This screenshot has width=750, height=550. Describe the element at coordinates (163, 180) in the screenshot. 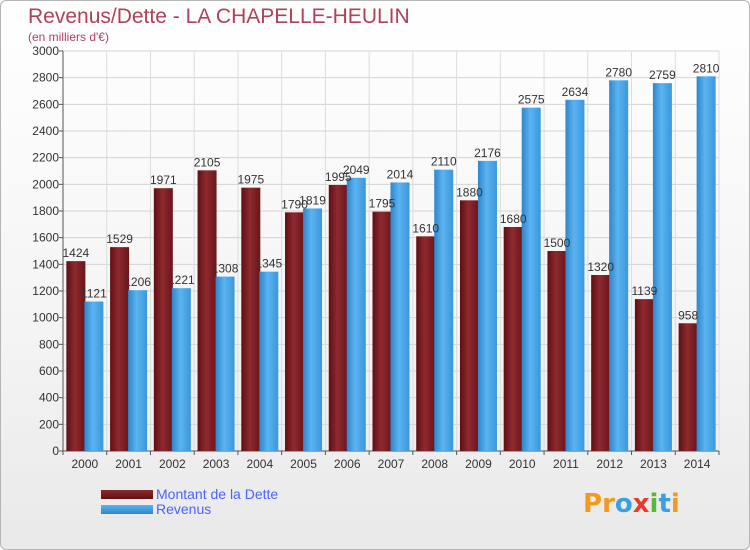

I see `data-label-dette: 1971` at that location.